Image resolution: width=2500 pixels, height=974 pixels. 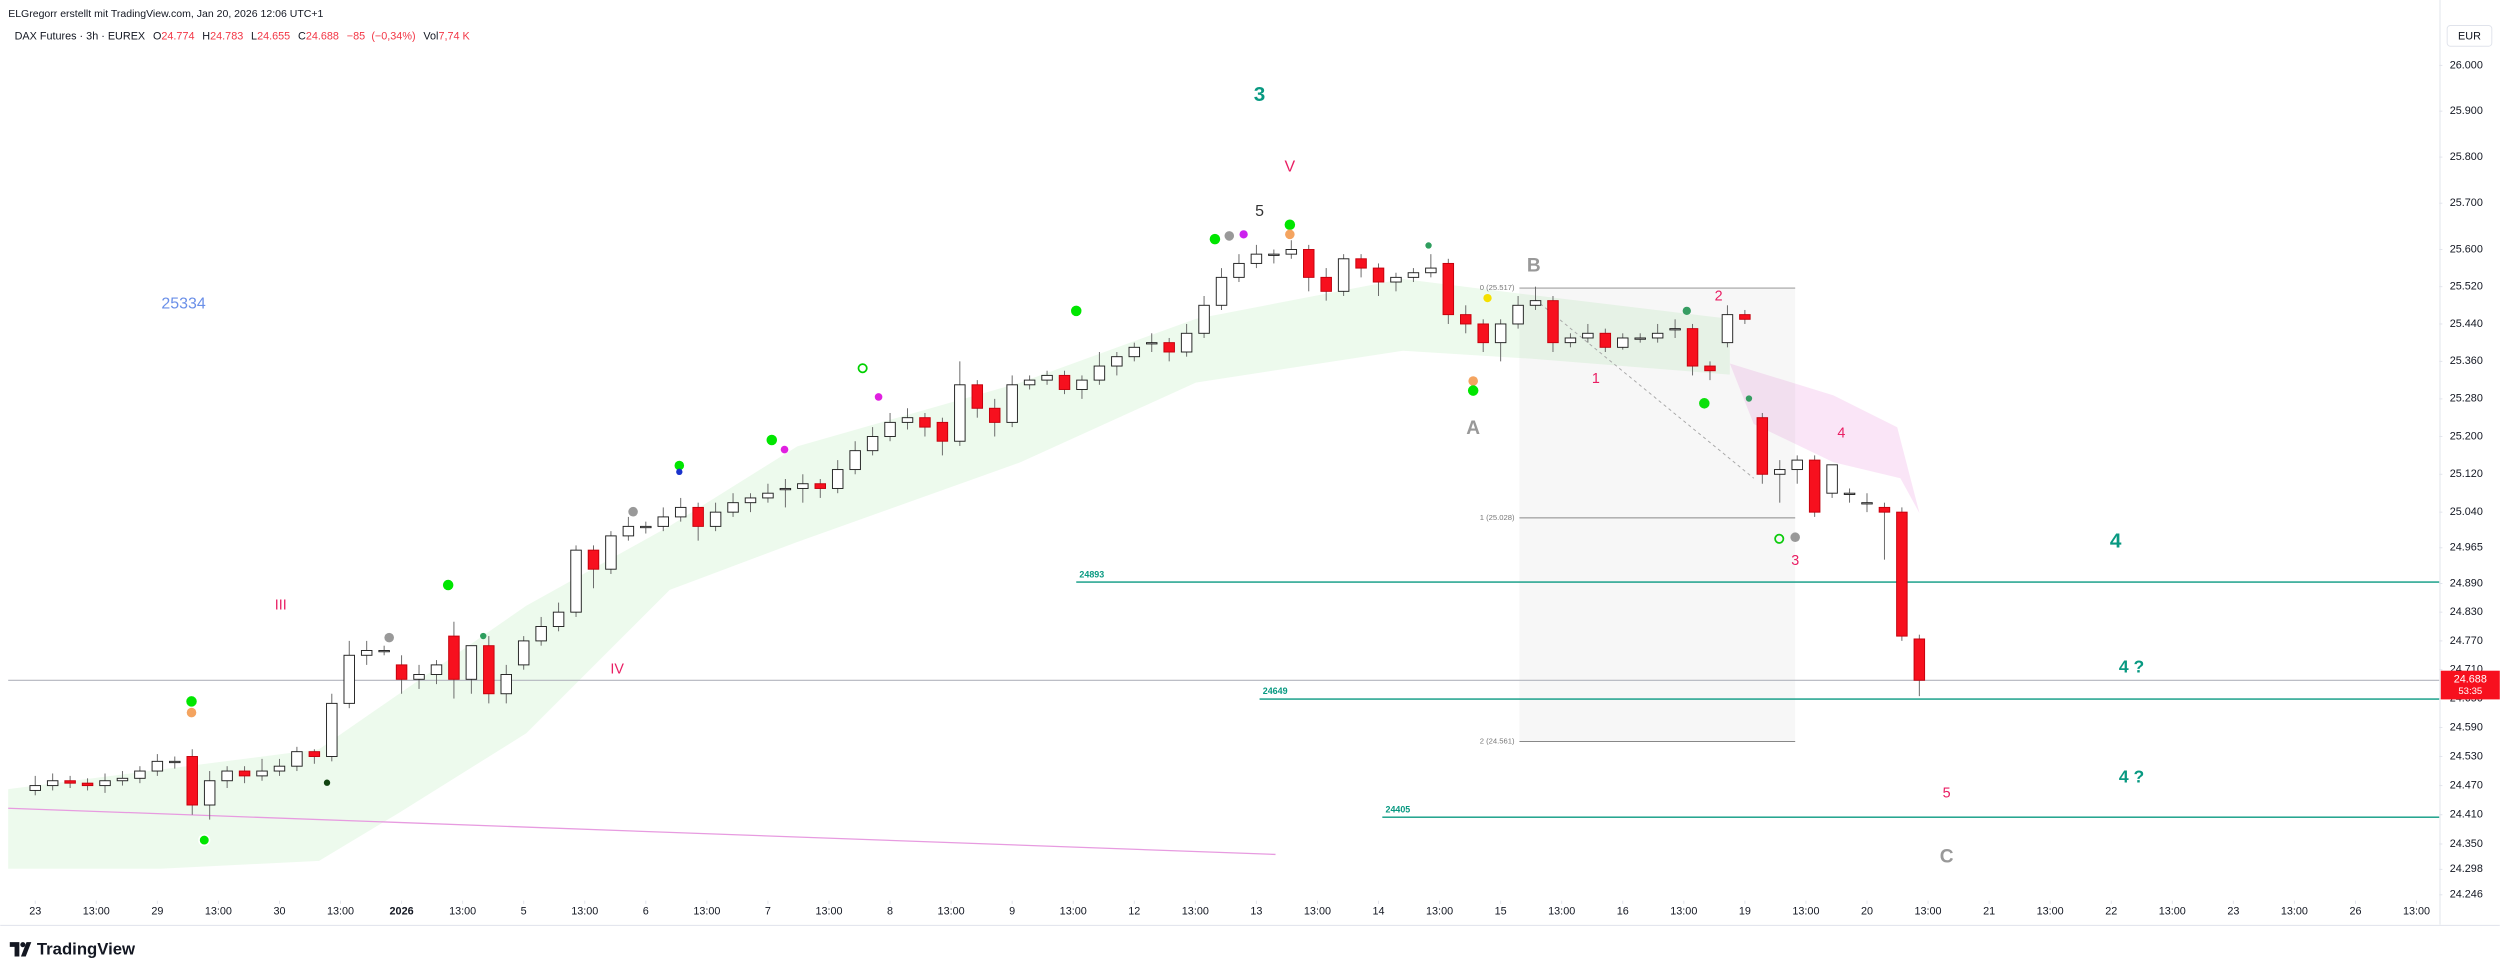 I want to click on fib-trend, so click(x=1645, y=389).